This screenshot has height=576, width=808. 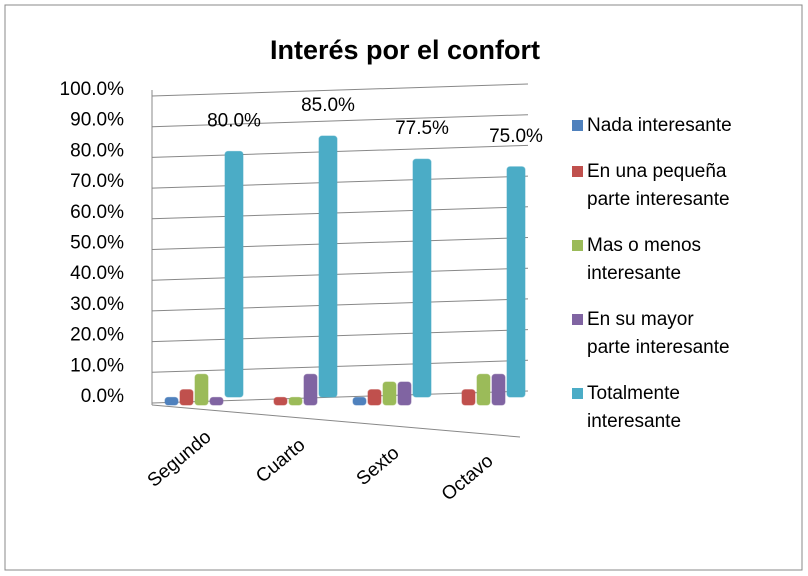 What do you see at coordinates (97, 120) in the screenshot?
I see `y-tick-label: 90.0%` at bounding box center [97, 120].